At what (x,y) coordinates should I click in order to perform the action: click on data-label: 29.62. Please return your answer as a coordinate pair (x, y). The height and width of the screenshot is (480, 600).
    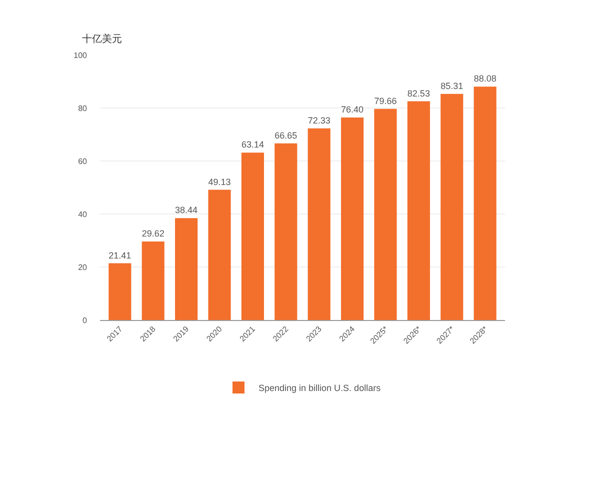
    Looking at the image, I should click on (153, 233).